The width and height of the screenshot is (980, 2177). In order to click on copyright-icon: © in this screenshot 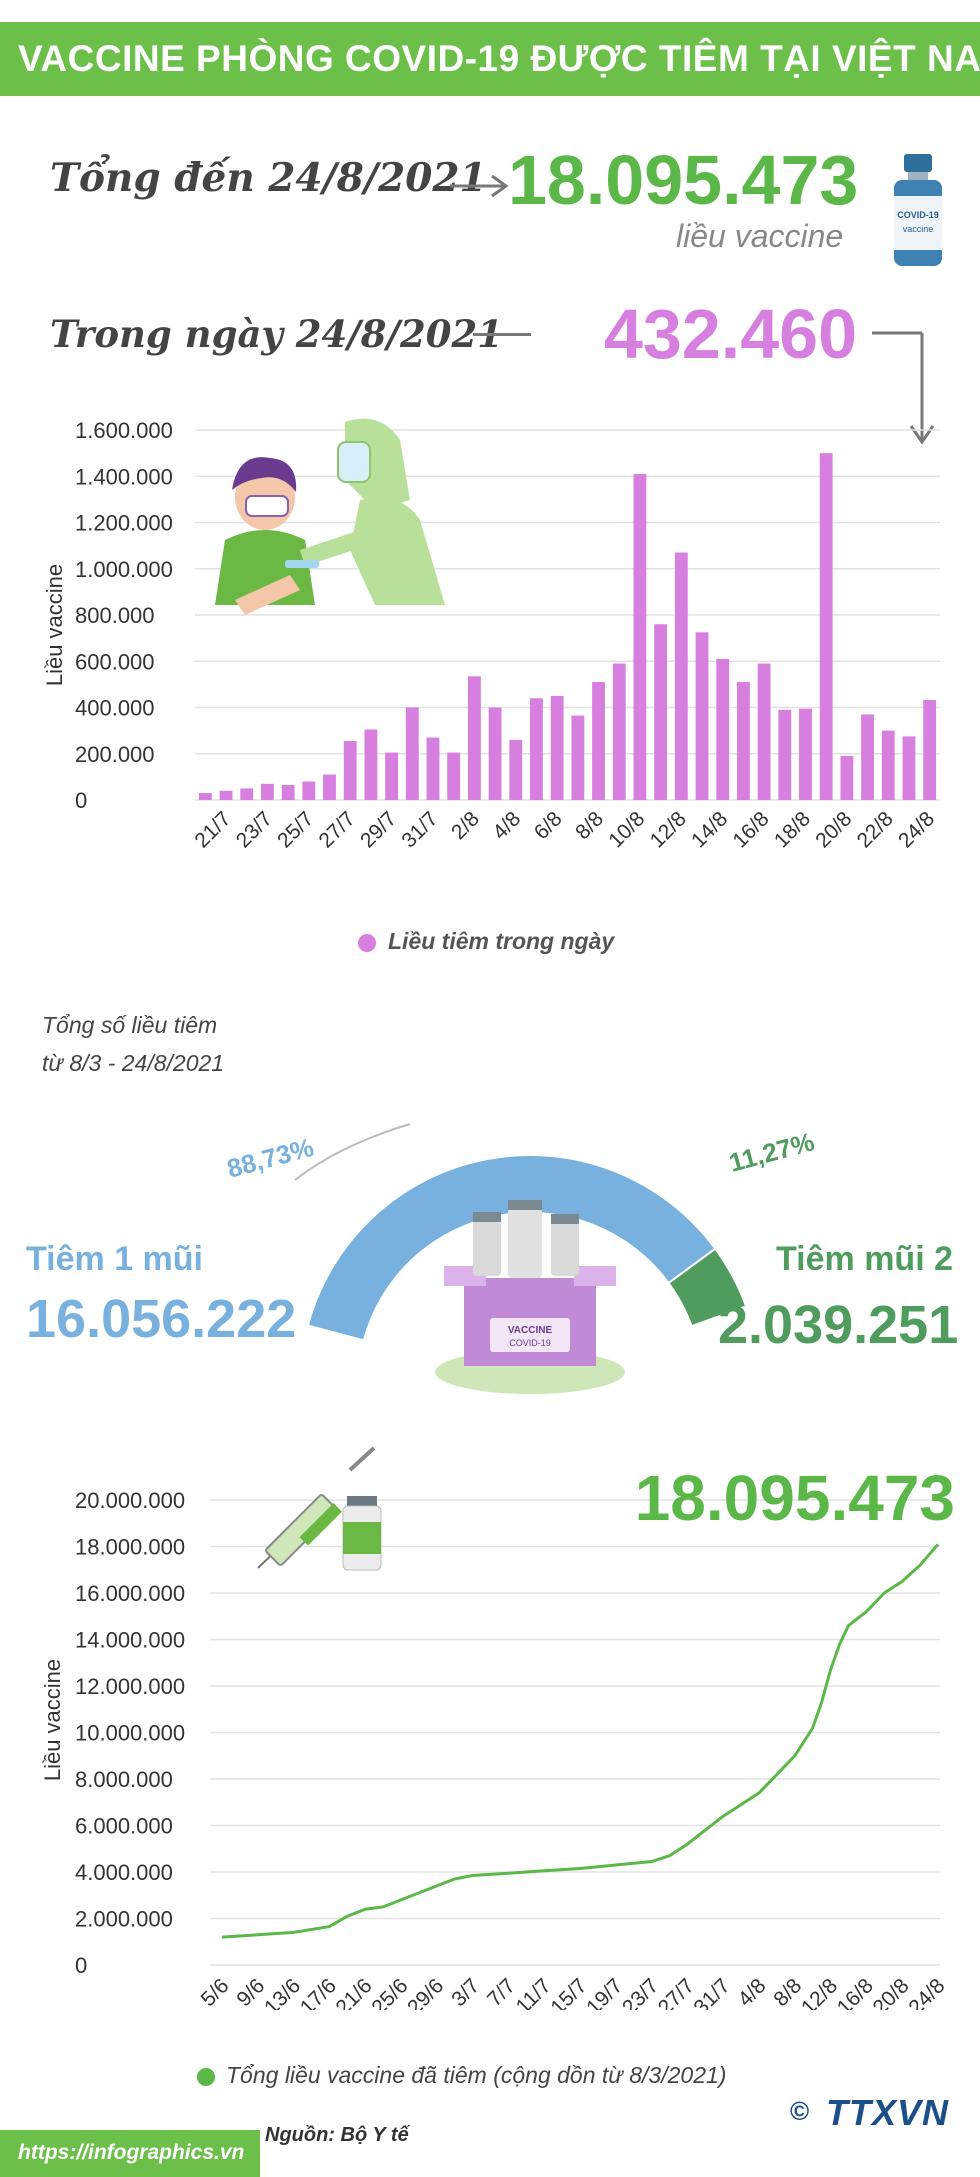, I will do `click(800, 2111)`.